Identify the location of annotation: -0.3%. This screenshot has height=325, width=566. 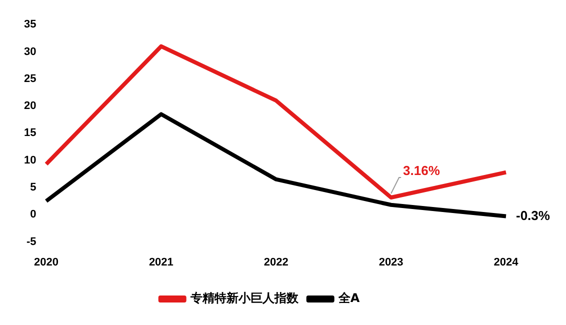
(533, 215).